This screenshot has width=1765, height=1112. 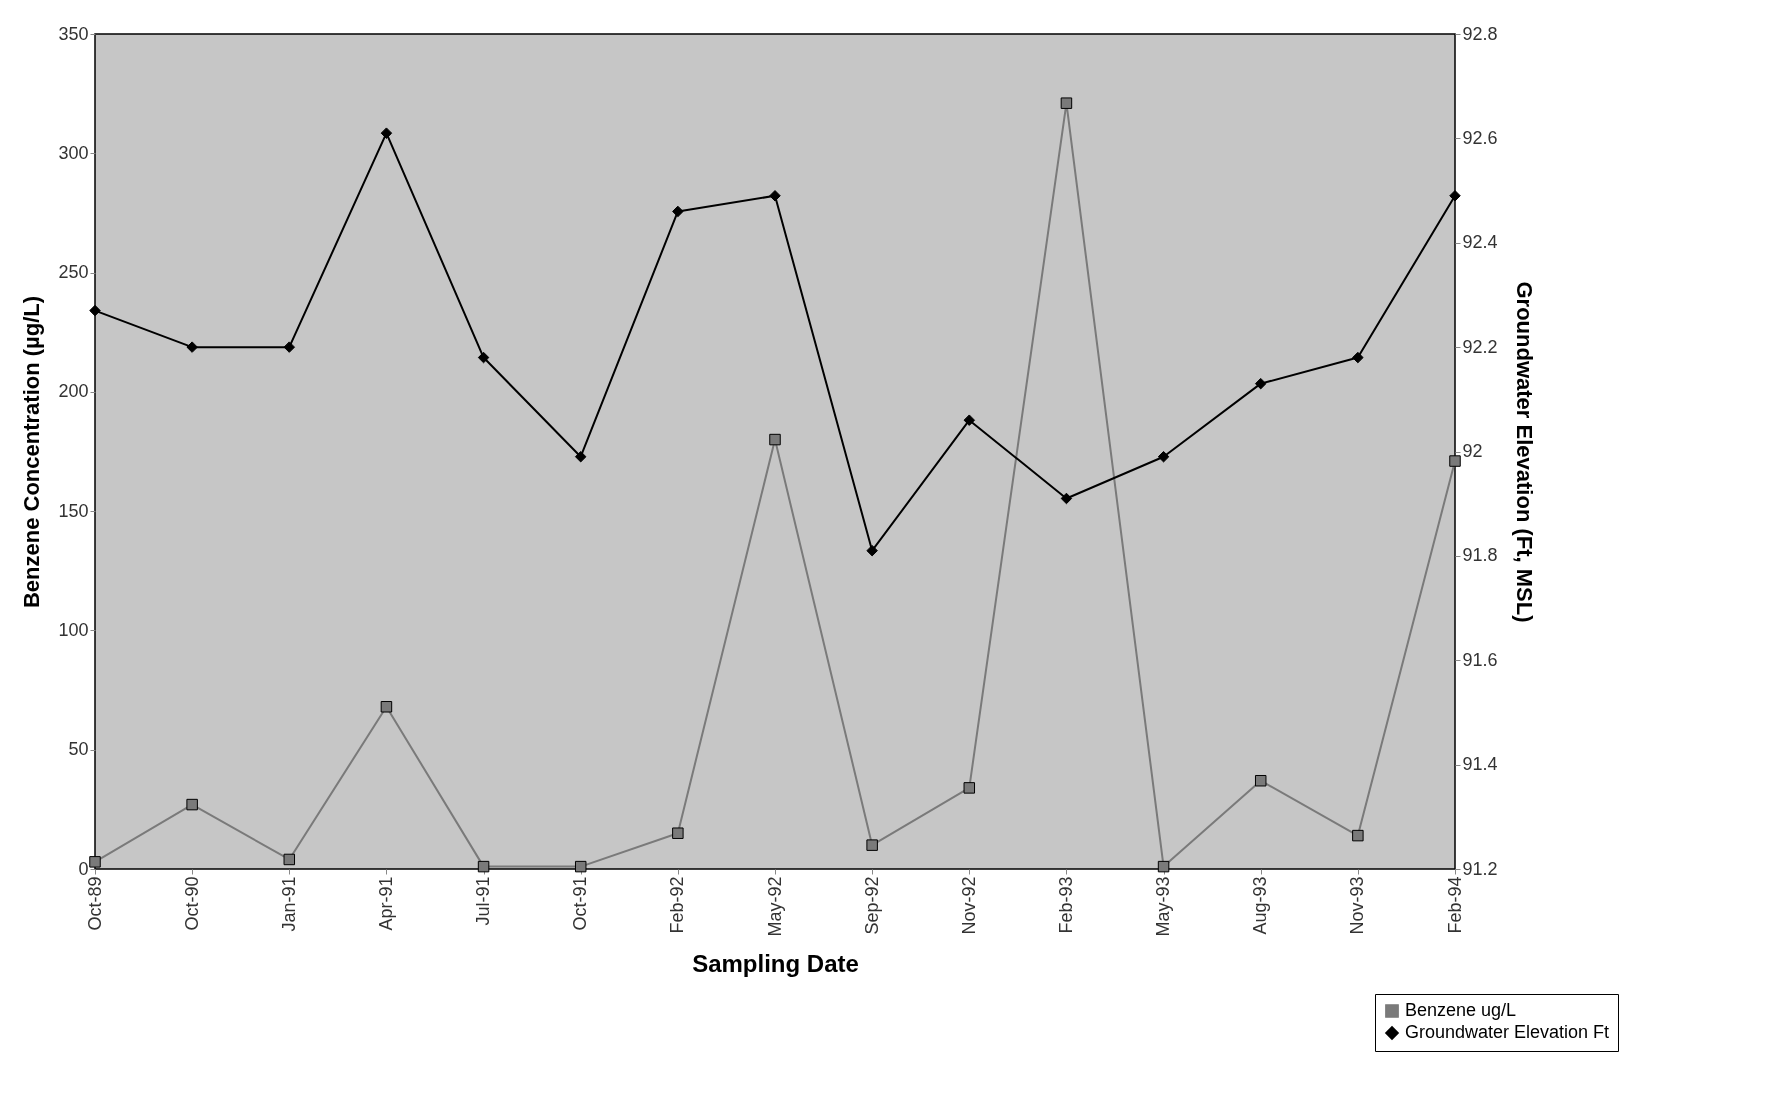 I want to click on y-axis-title: Benzene Concentration (µg/L), so click(x=32, y=452).